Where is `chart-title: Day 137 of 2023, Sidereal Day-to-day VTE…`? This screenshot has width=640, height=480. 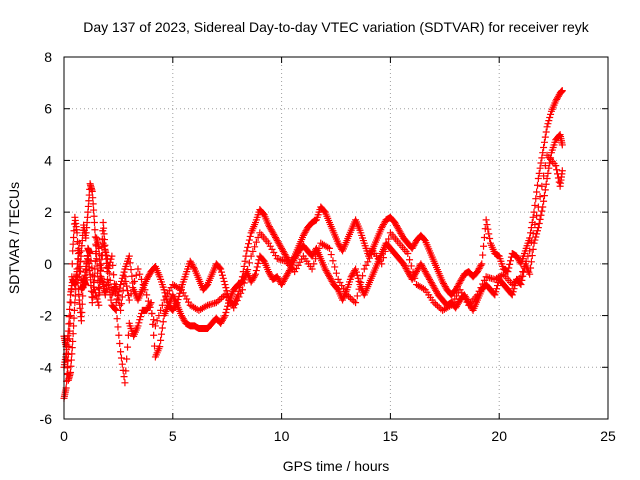 chart-title: Day 137 of 2023, Sidereal Day-to-day VTE… is located at coordinates (336, 27).